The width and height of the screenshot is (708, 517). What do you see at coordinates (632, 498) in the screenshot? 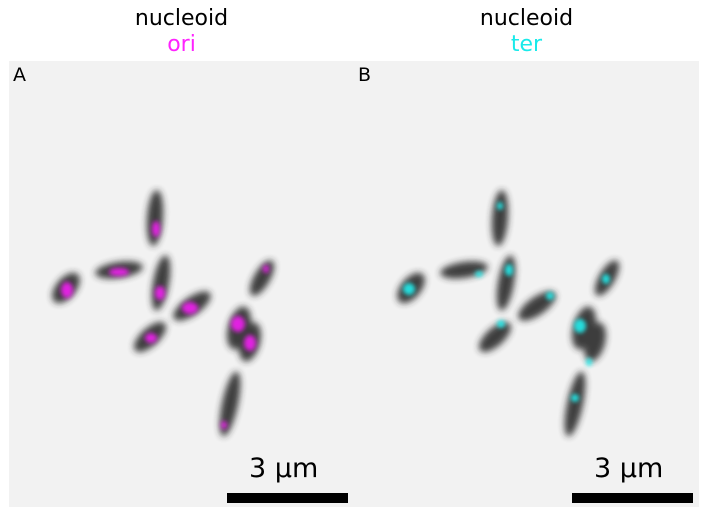
I see `panel-b-scale-bar` at bounding box center [632, 498].